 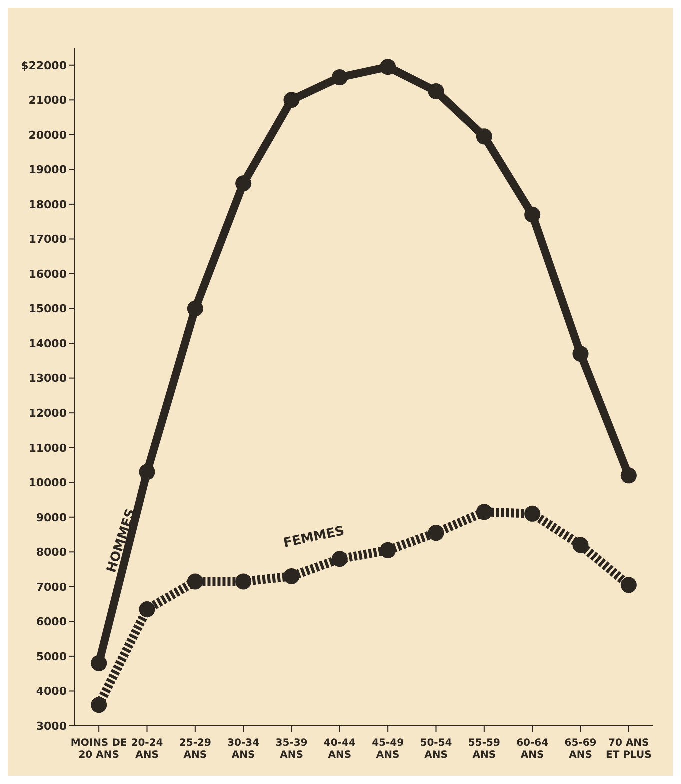 What do you see at coordinates (48, 135) in the screenshot?
I see `y-tick-label: 20000` at bounding box center [48, 135].